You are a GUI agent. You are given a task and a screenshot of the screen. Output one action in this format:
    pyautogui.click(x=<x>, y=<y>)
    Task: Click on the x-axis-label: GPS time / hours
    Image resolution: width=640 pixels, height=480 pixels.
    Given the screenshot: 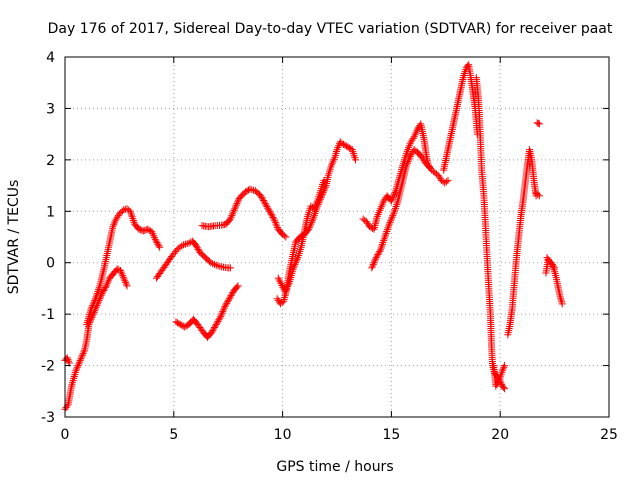 What is the action you would take?
    pyautogui.click(x=334, y=467)
    